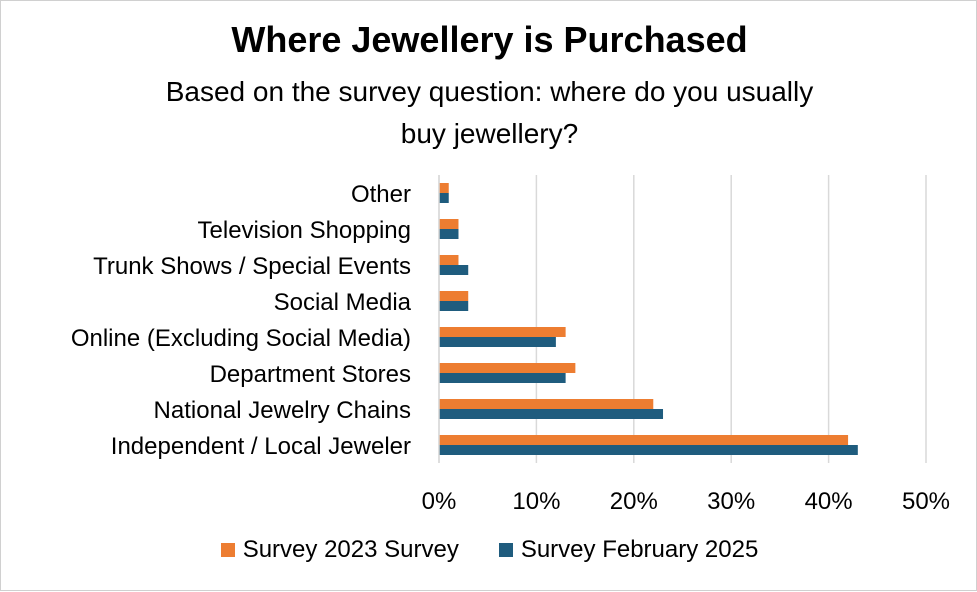 This screenshot has height=592, width=977. Describe the element at coordinates (489, 39) in the screenshot. I see `chart-title: Where Jewellery is Purchased` at that location.